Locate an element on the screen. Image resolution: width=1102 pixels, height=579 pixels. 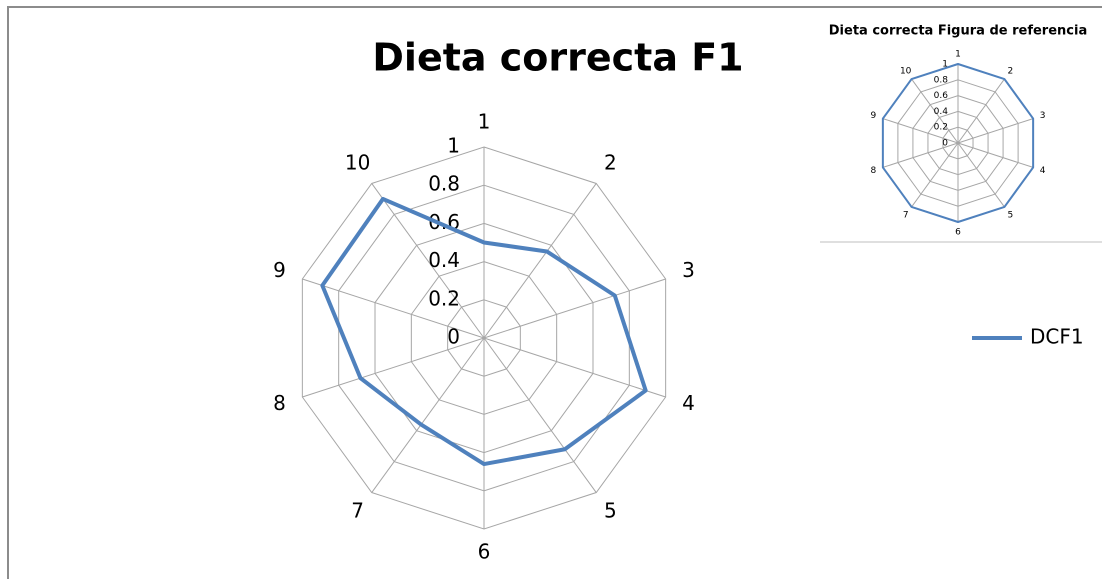
inset-title: Dieta correcta Figura de referencia is located at coordinates (958, 31).